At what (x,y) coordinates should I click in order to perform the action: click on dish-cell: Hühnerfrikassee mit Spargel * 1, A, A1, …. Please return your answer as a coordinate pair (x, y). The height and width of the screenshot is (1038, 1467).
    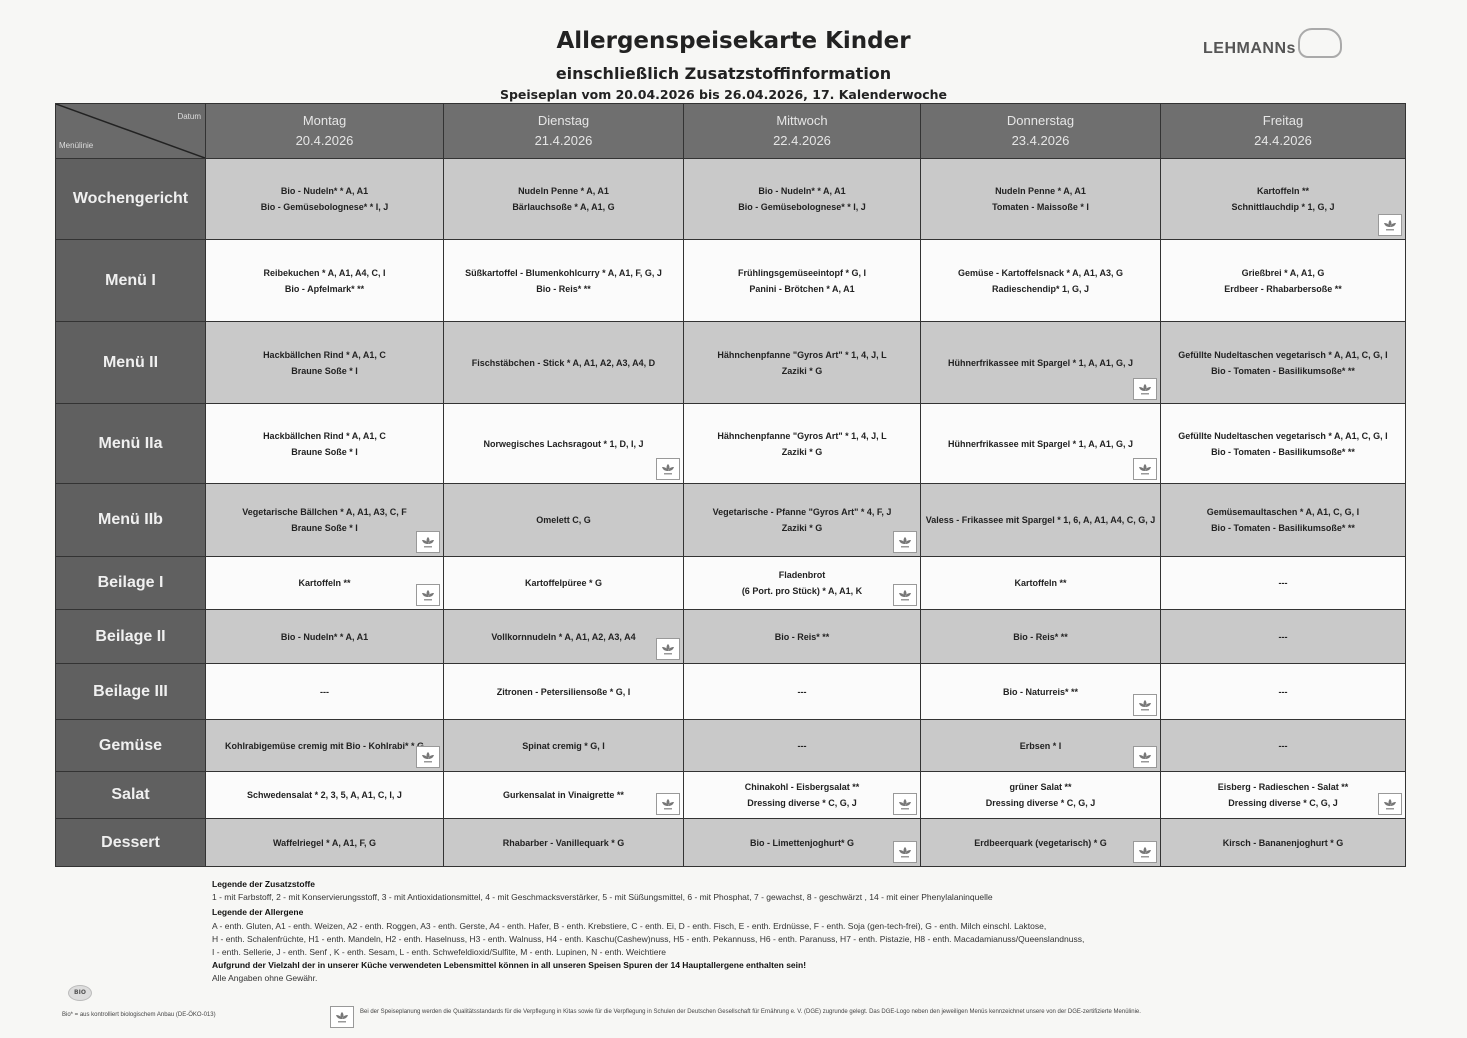
    Looking at the image, I should click on (1040, 443).